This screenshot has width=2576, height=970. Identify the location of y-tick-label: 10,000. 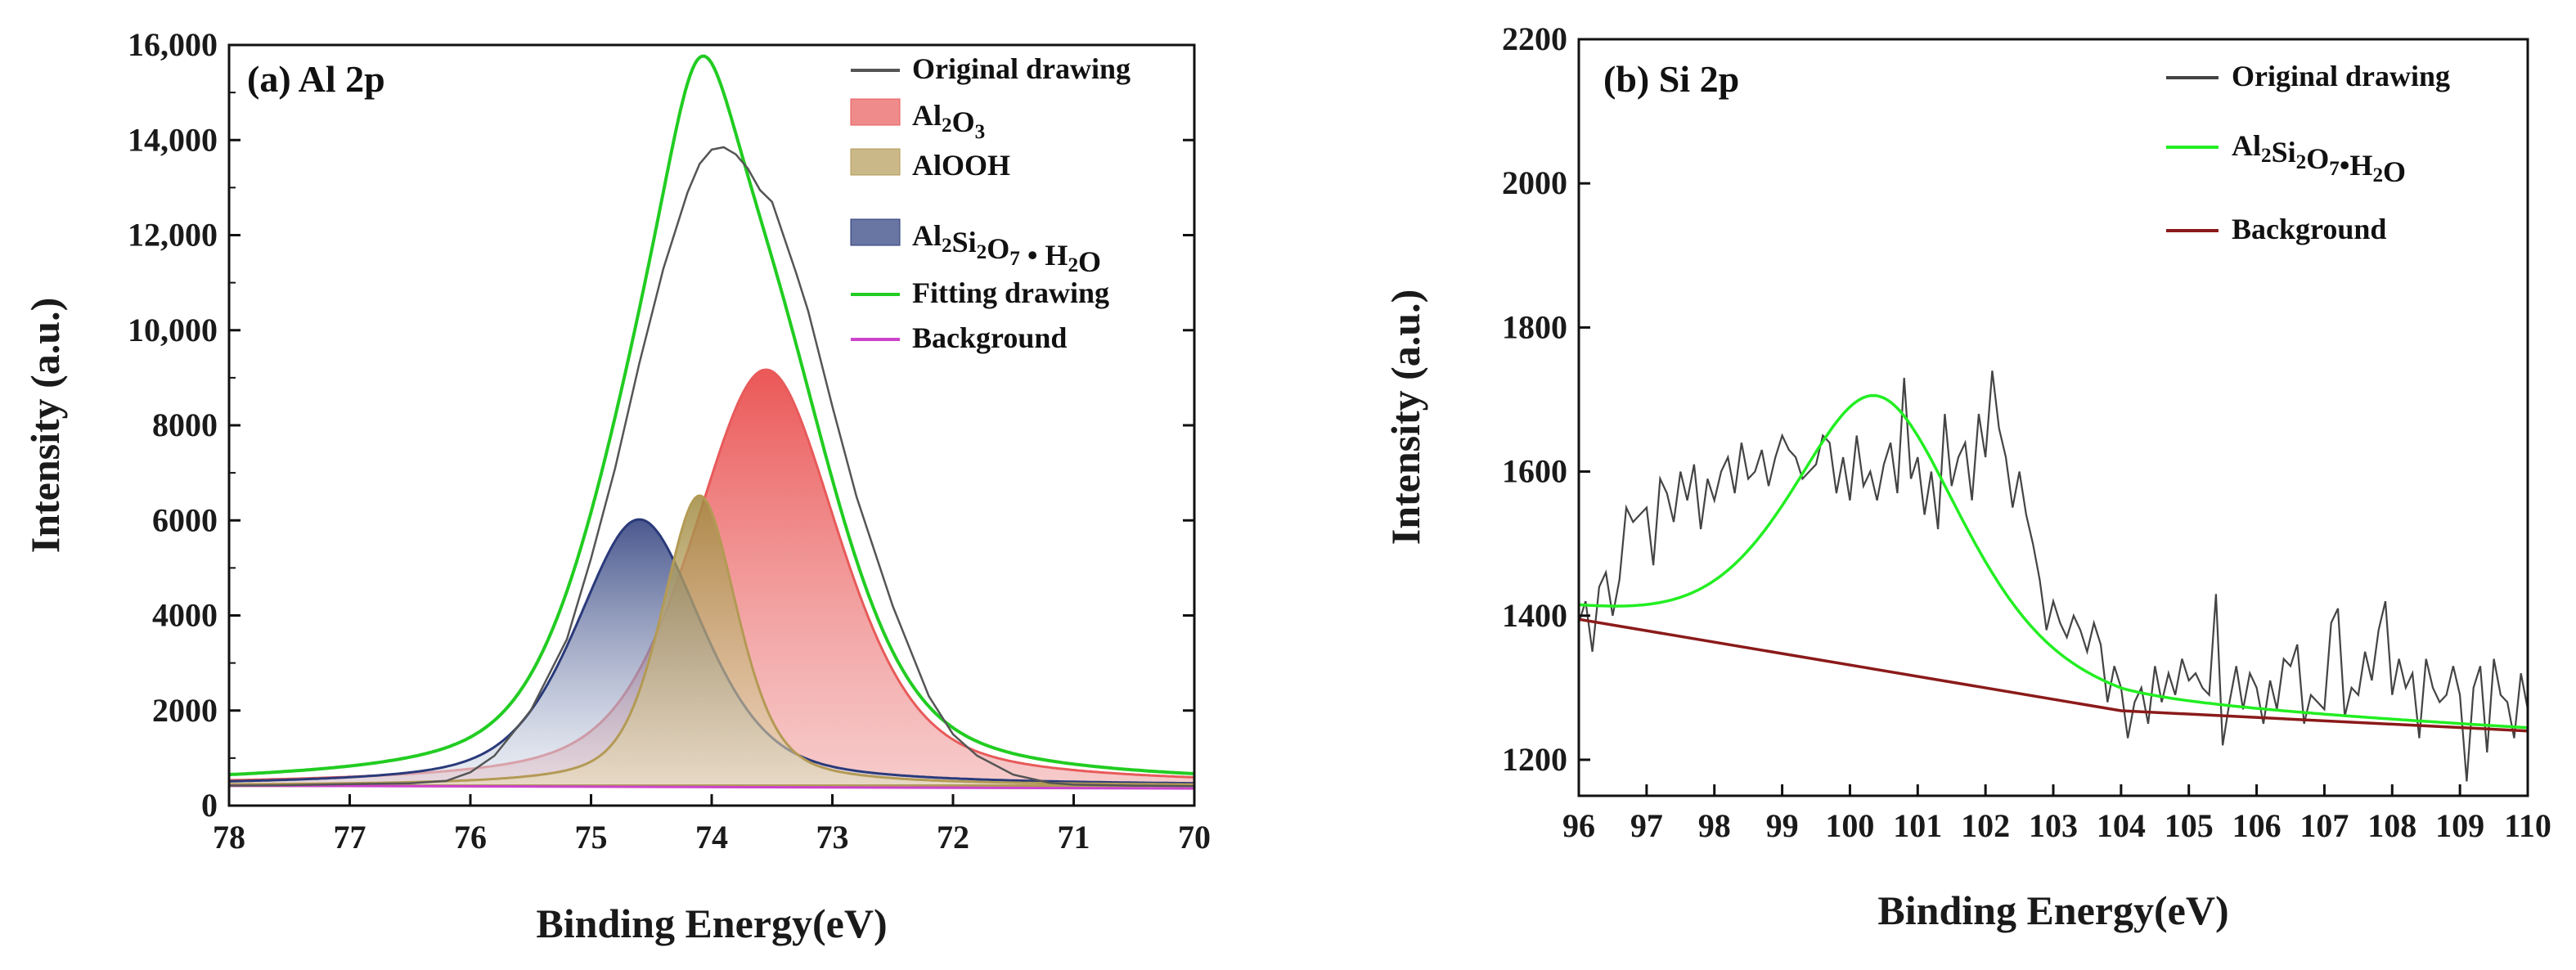
(173, 330).